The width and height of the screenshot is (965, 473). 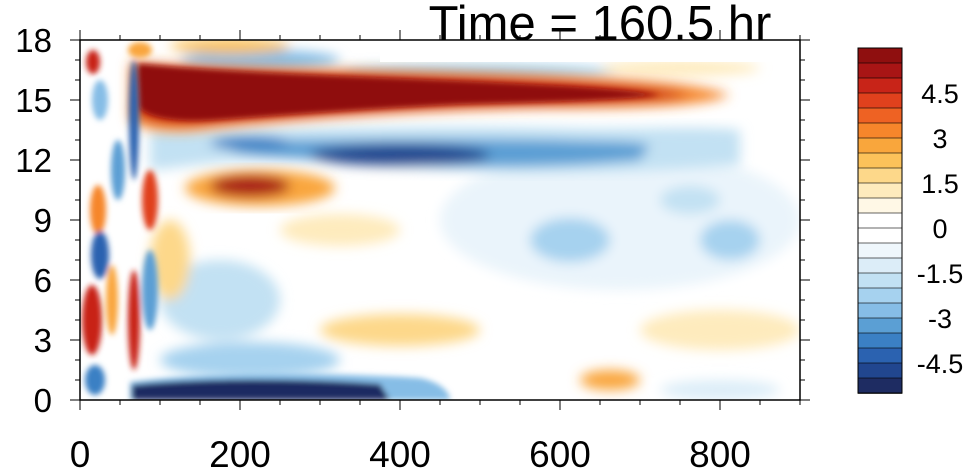 What do you see at coordinates (340, 230) in the screenshot?
I see `field-weak-warm-mid` at bounding box center [340, 230].